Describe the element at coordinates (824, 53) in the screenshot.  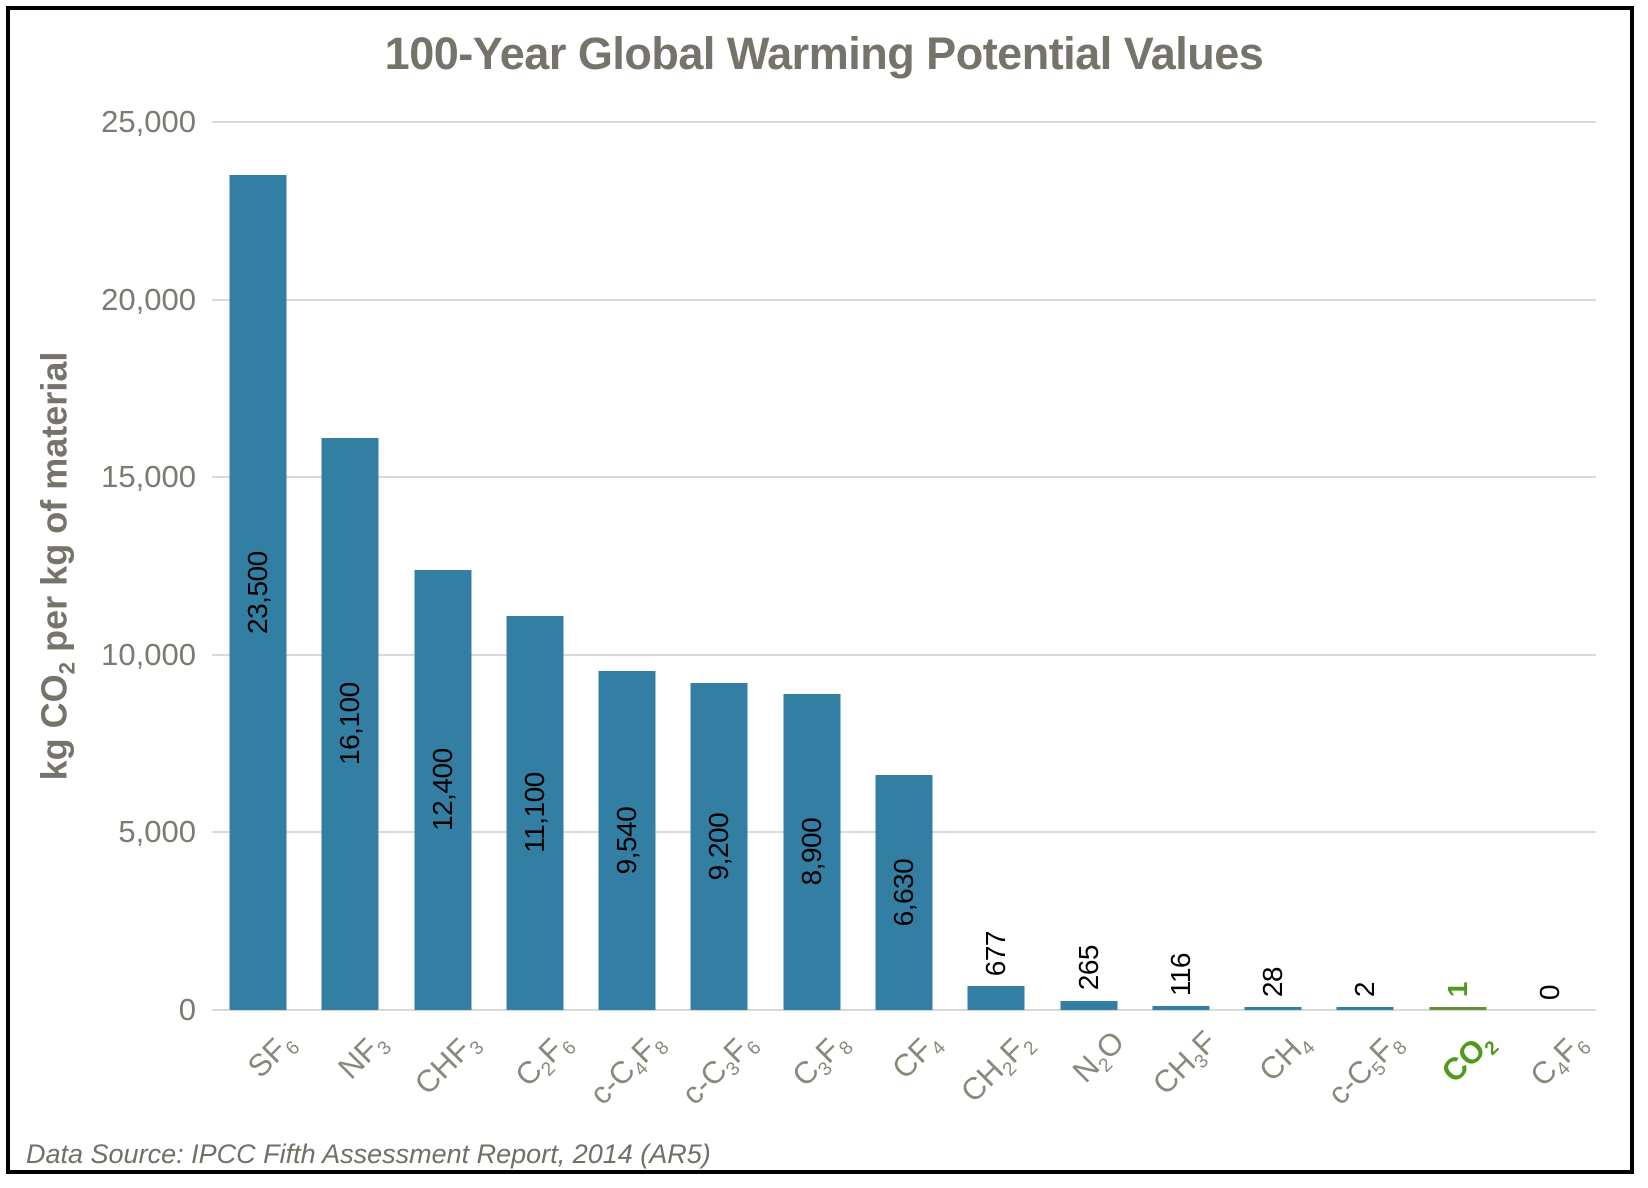
I see `chart-title: 100-Year Global Warming Potential Values` at that location.